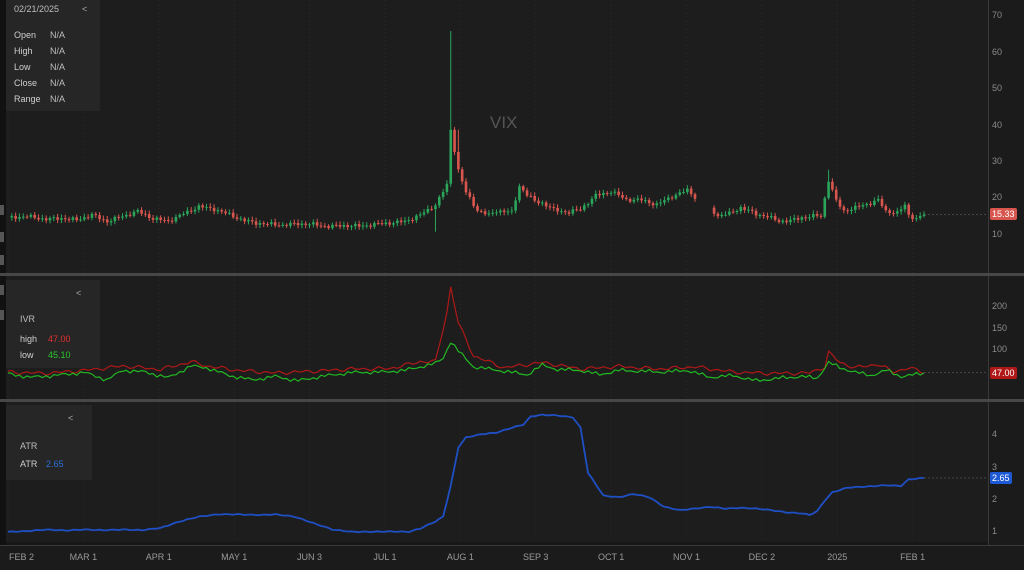 This screenshot has width=1024, height=570. What do you see at coordinates (71, 418) in the screenshot?
I see `collapse-atr-legend-button: <` at bounding box center [71, 418].